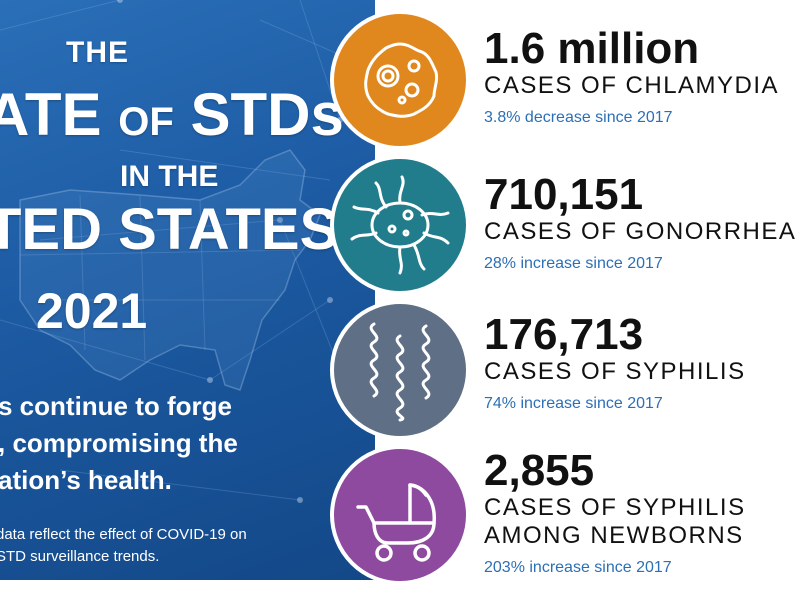 The width and height of the screenshot is (800, 600). Describe the element at coordinates (564, 194) in the screenshot. I see `stat-number: 710,151` at that location.